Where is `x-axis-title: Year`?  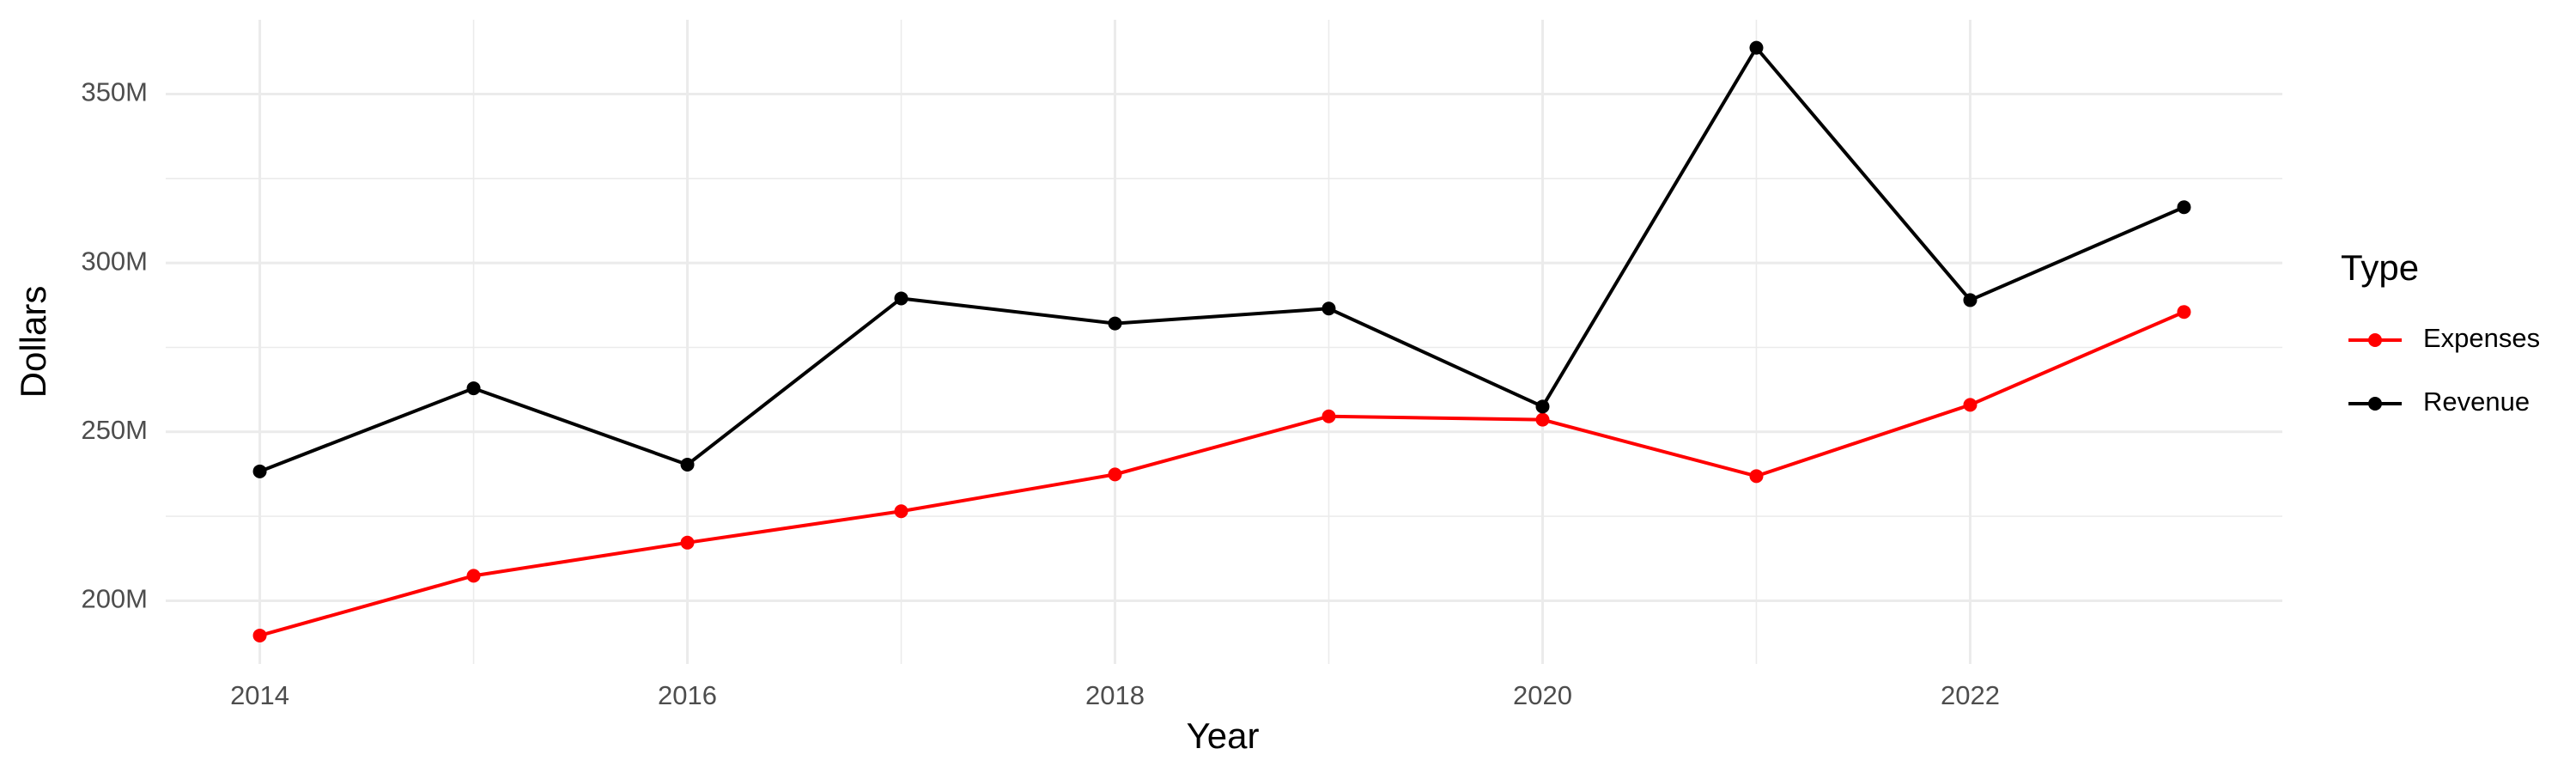 x-axis-title: Year is located at coordinates (1224, 735).